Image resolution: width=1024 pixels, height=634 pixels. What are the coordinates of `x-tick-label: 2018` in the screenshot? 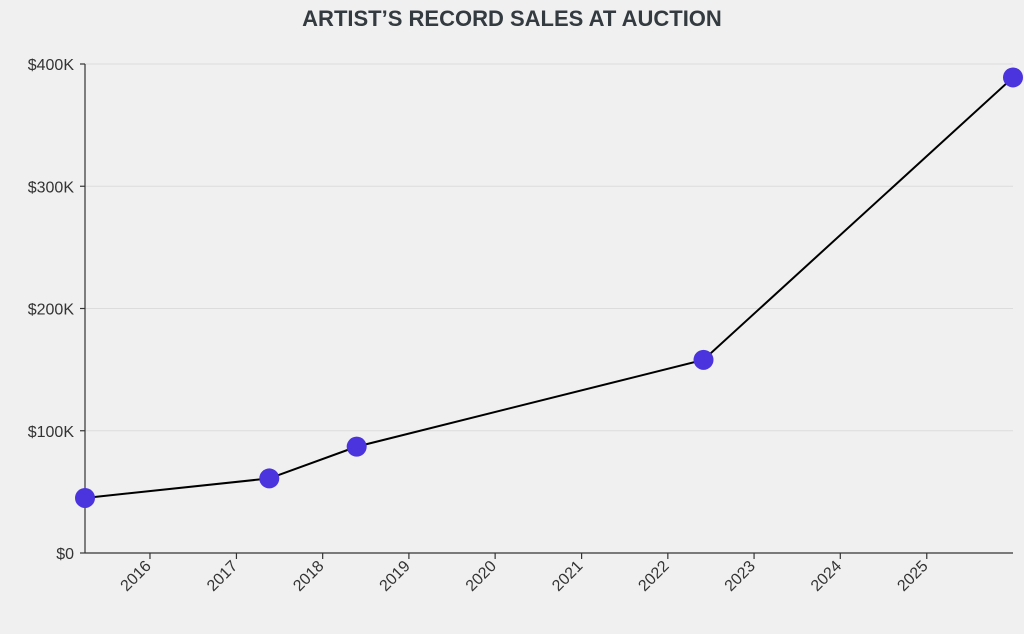 It's located at (308, 576).